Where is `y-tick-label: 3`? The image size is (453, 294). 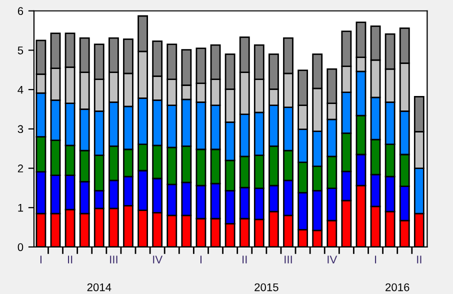 y-tick-label: 3 is located at coordinates (21, 129).